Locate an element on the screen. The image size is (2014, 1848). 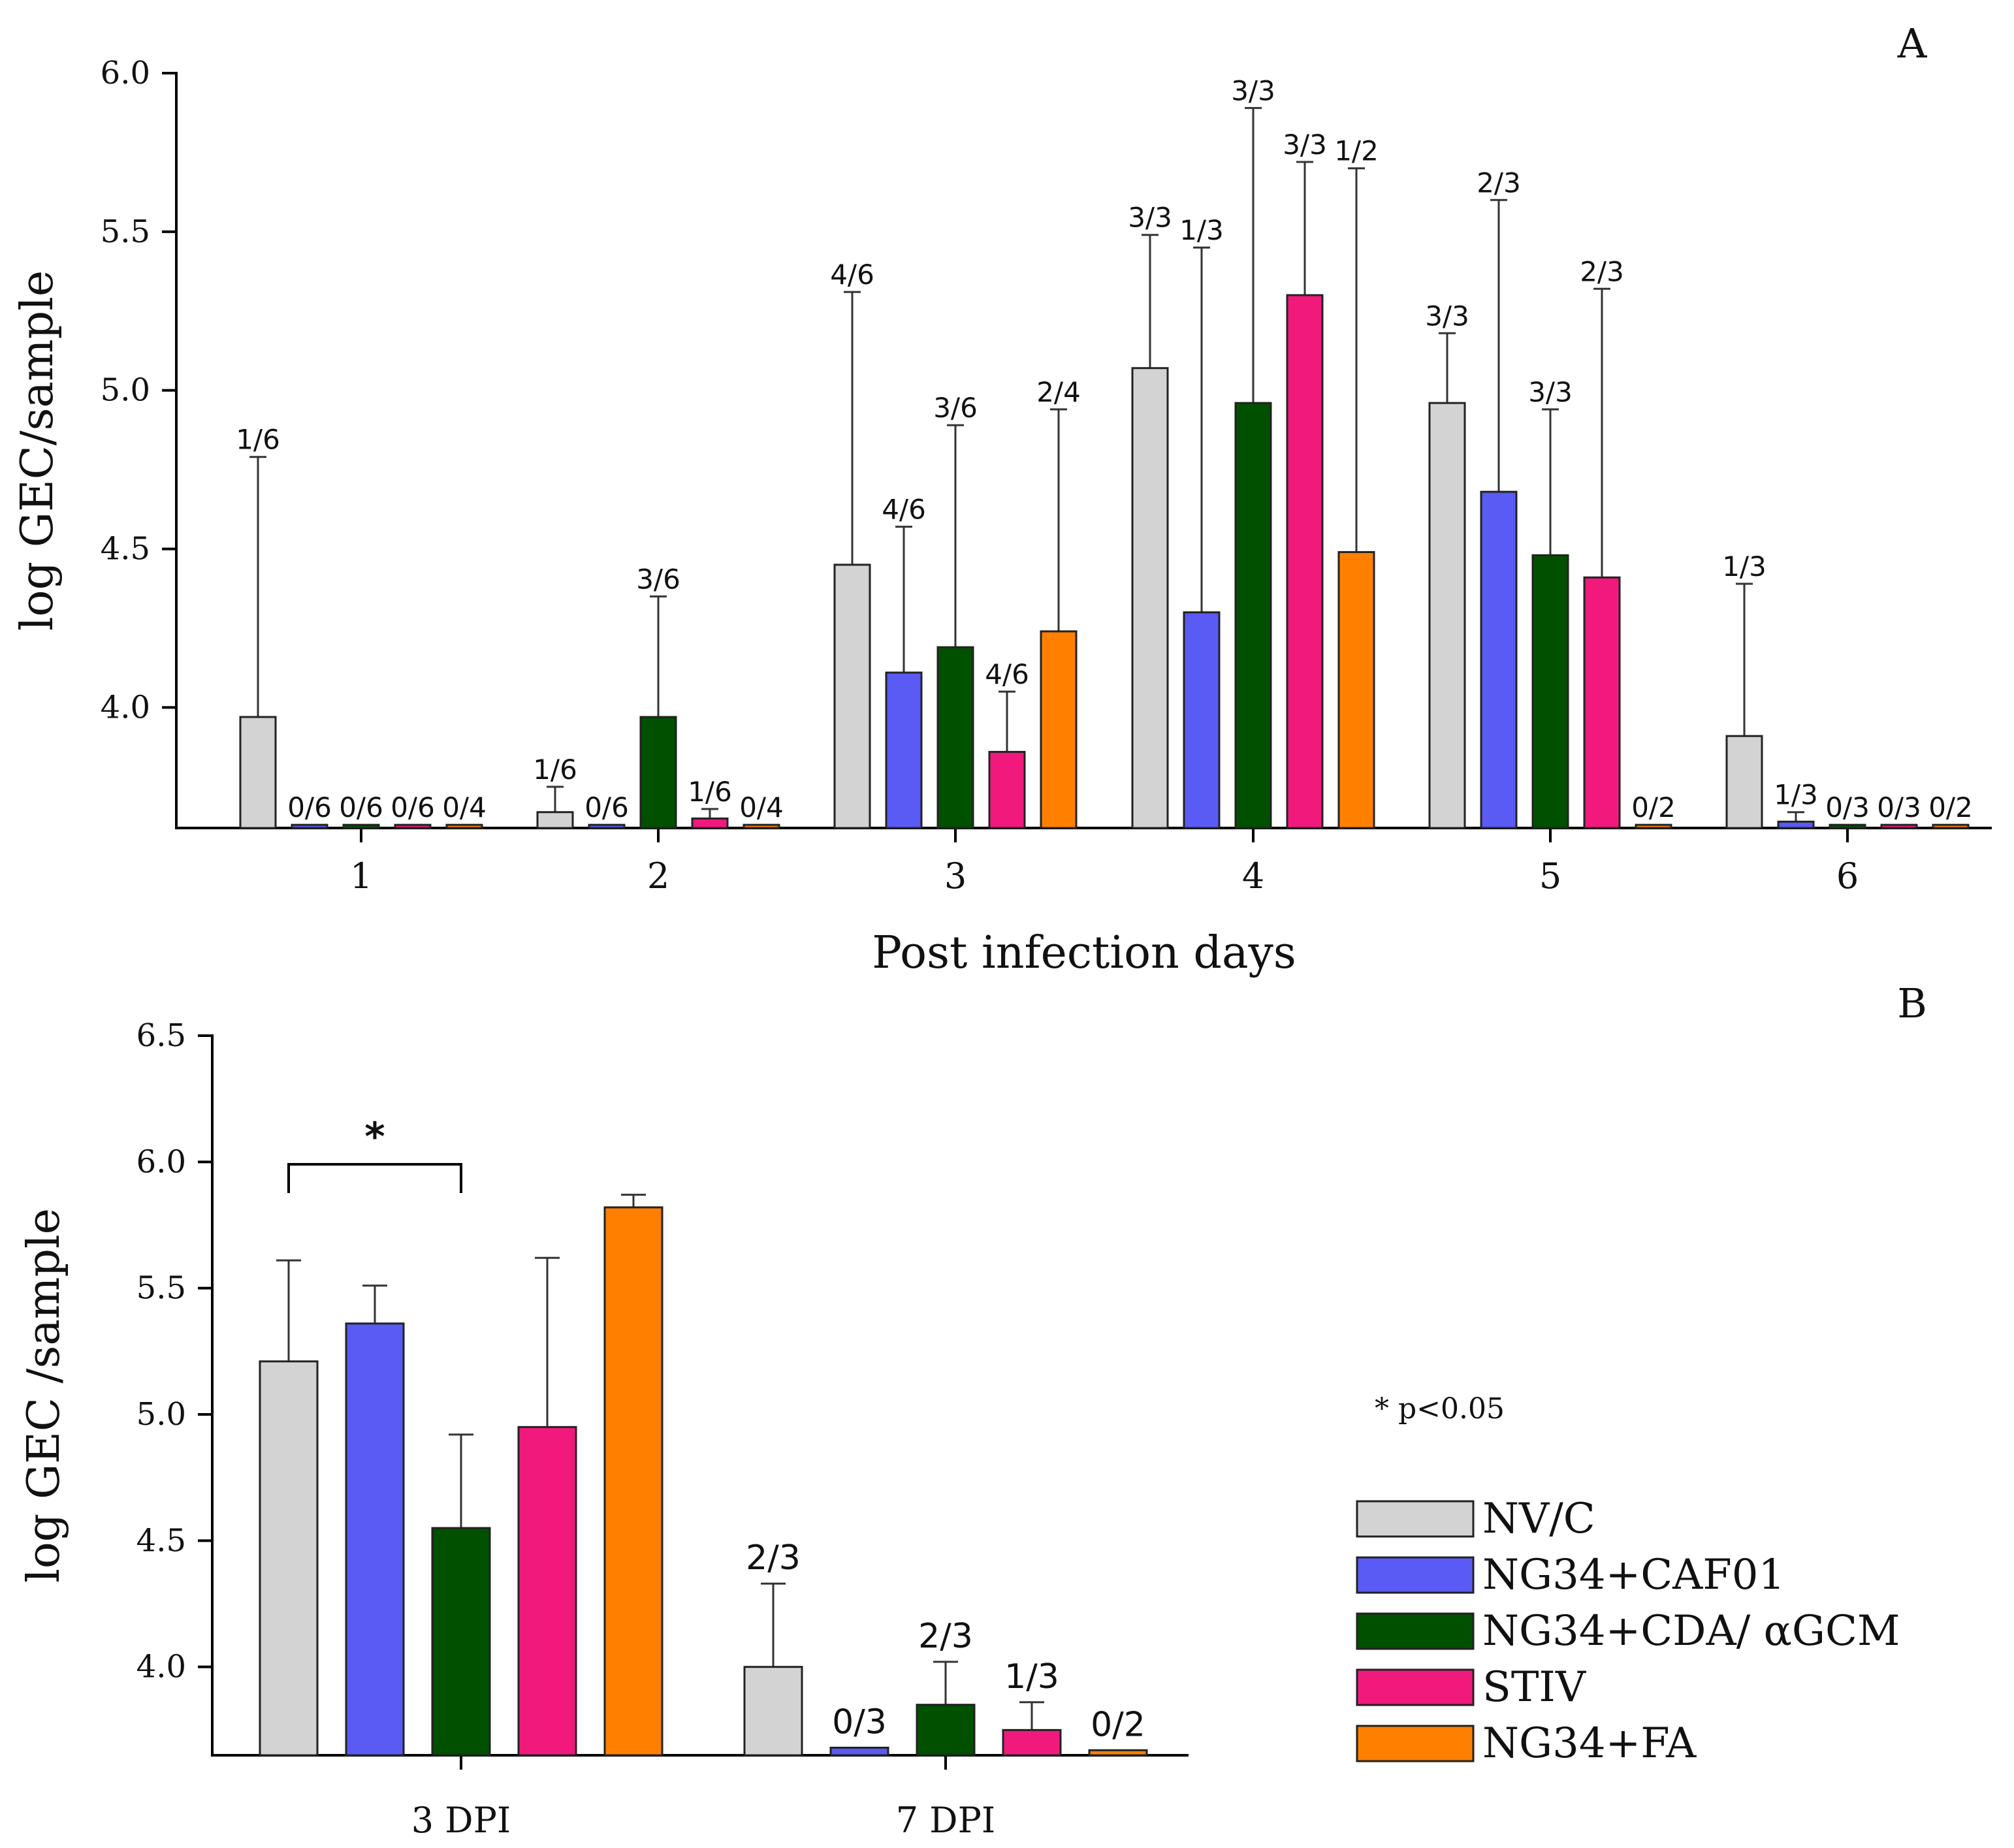
panel-b-bar-ng34-caf01-3-dpi is located at coordinates (375, 1539).